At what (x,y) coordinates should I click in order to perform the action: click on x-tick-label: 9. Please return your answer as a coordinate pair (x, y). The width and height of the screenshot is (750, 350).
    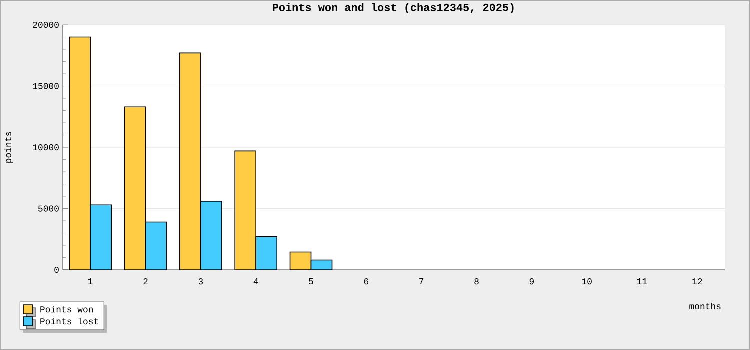
    Looking at the image, I should click on (532, 281).